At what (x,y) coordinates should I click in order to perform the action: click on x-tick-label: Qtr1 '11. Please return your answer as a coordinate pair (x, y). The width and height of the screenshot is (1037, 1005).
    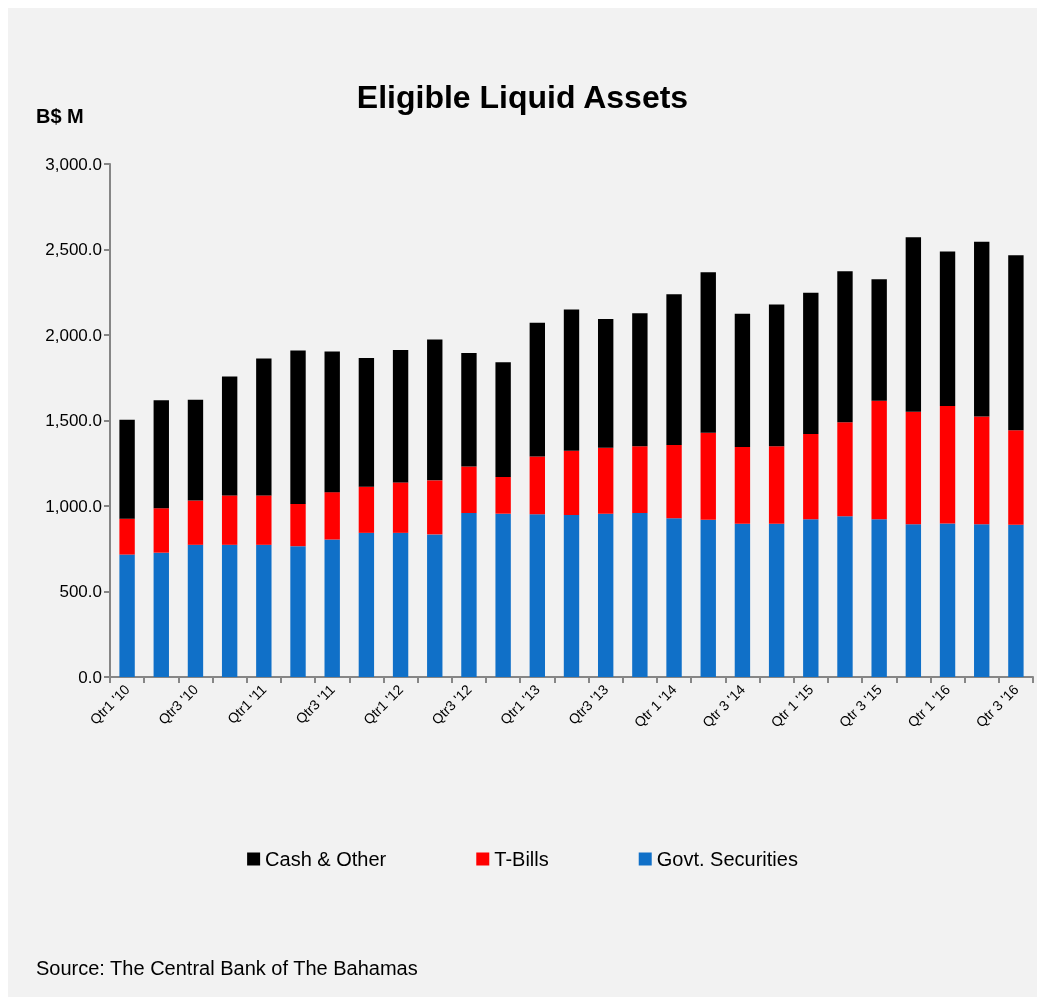
    Looking at the image, I should click on (247, 704).